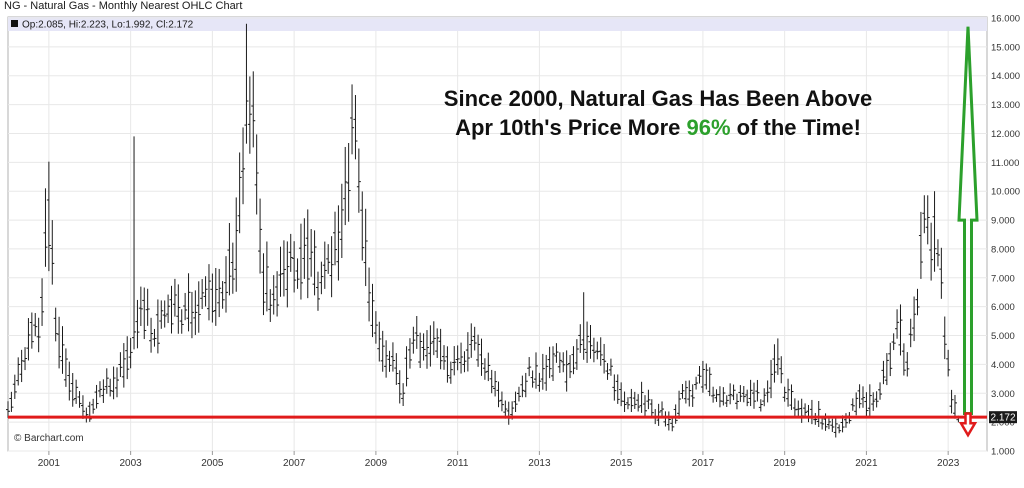 This screenshot has height=488, width=1024. I want to click on annotation-line-2-pre: Apr 10th's Price More, so click(570, 127).